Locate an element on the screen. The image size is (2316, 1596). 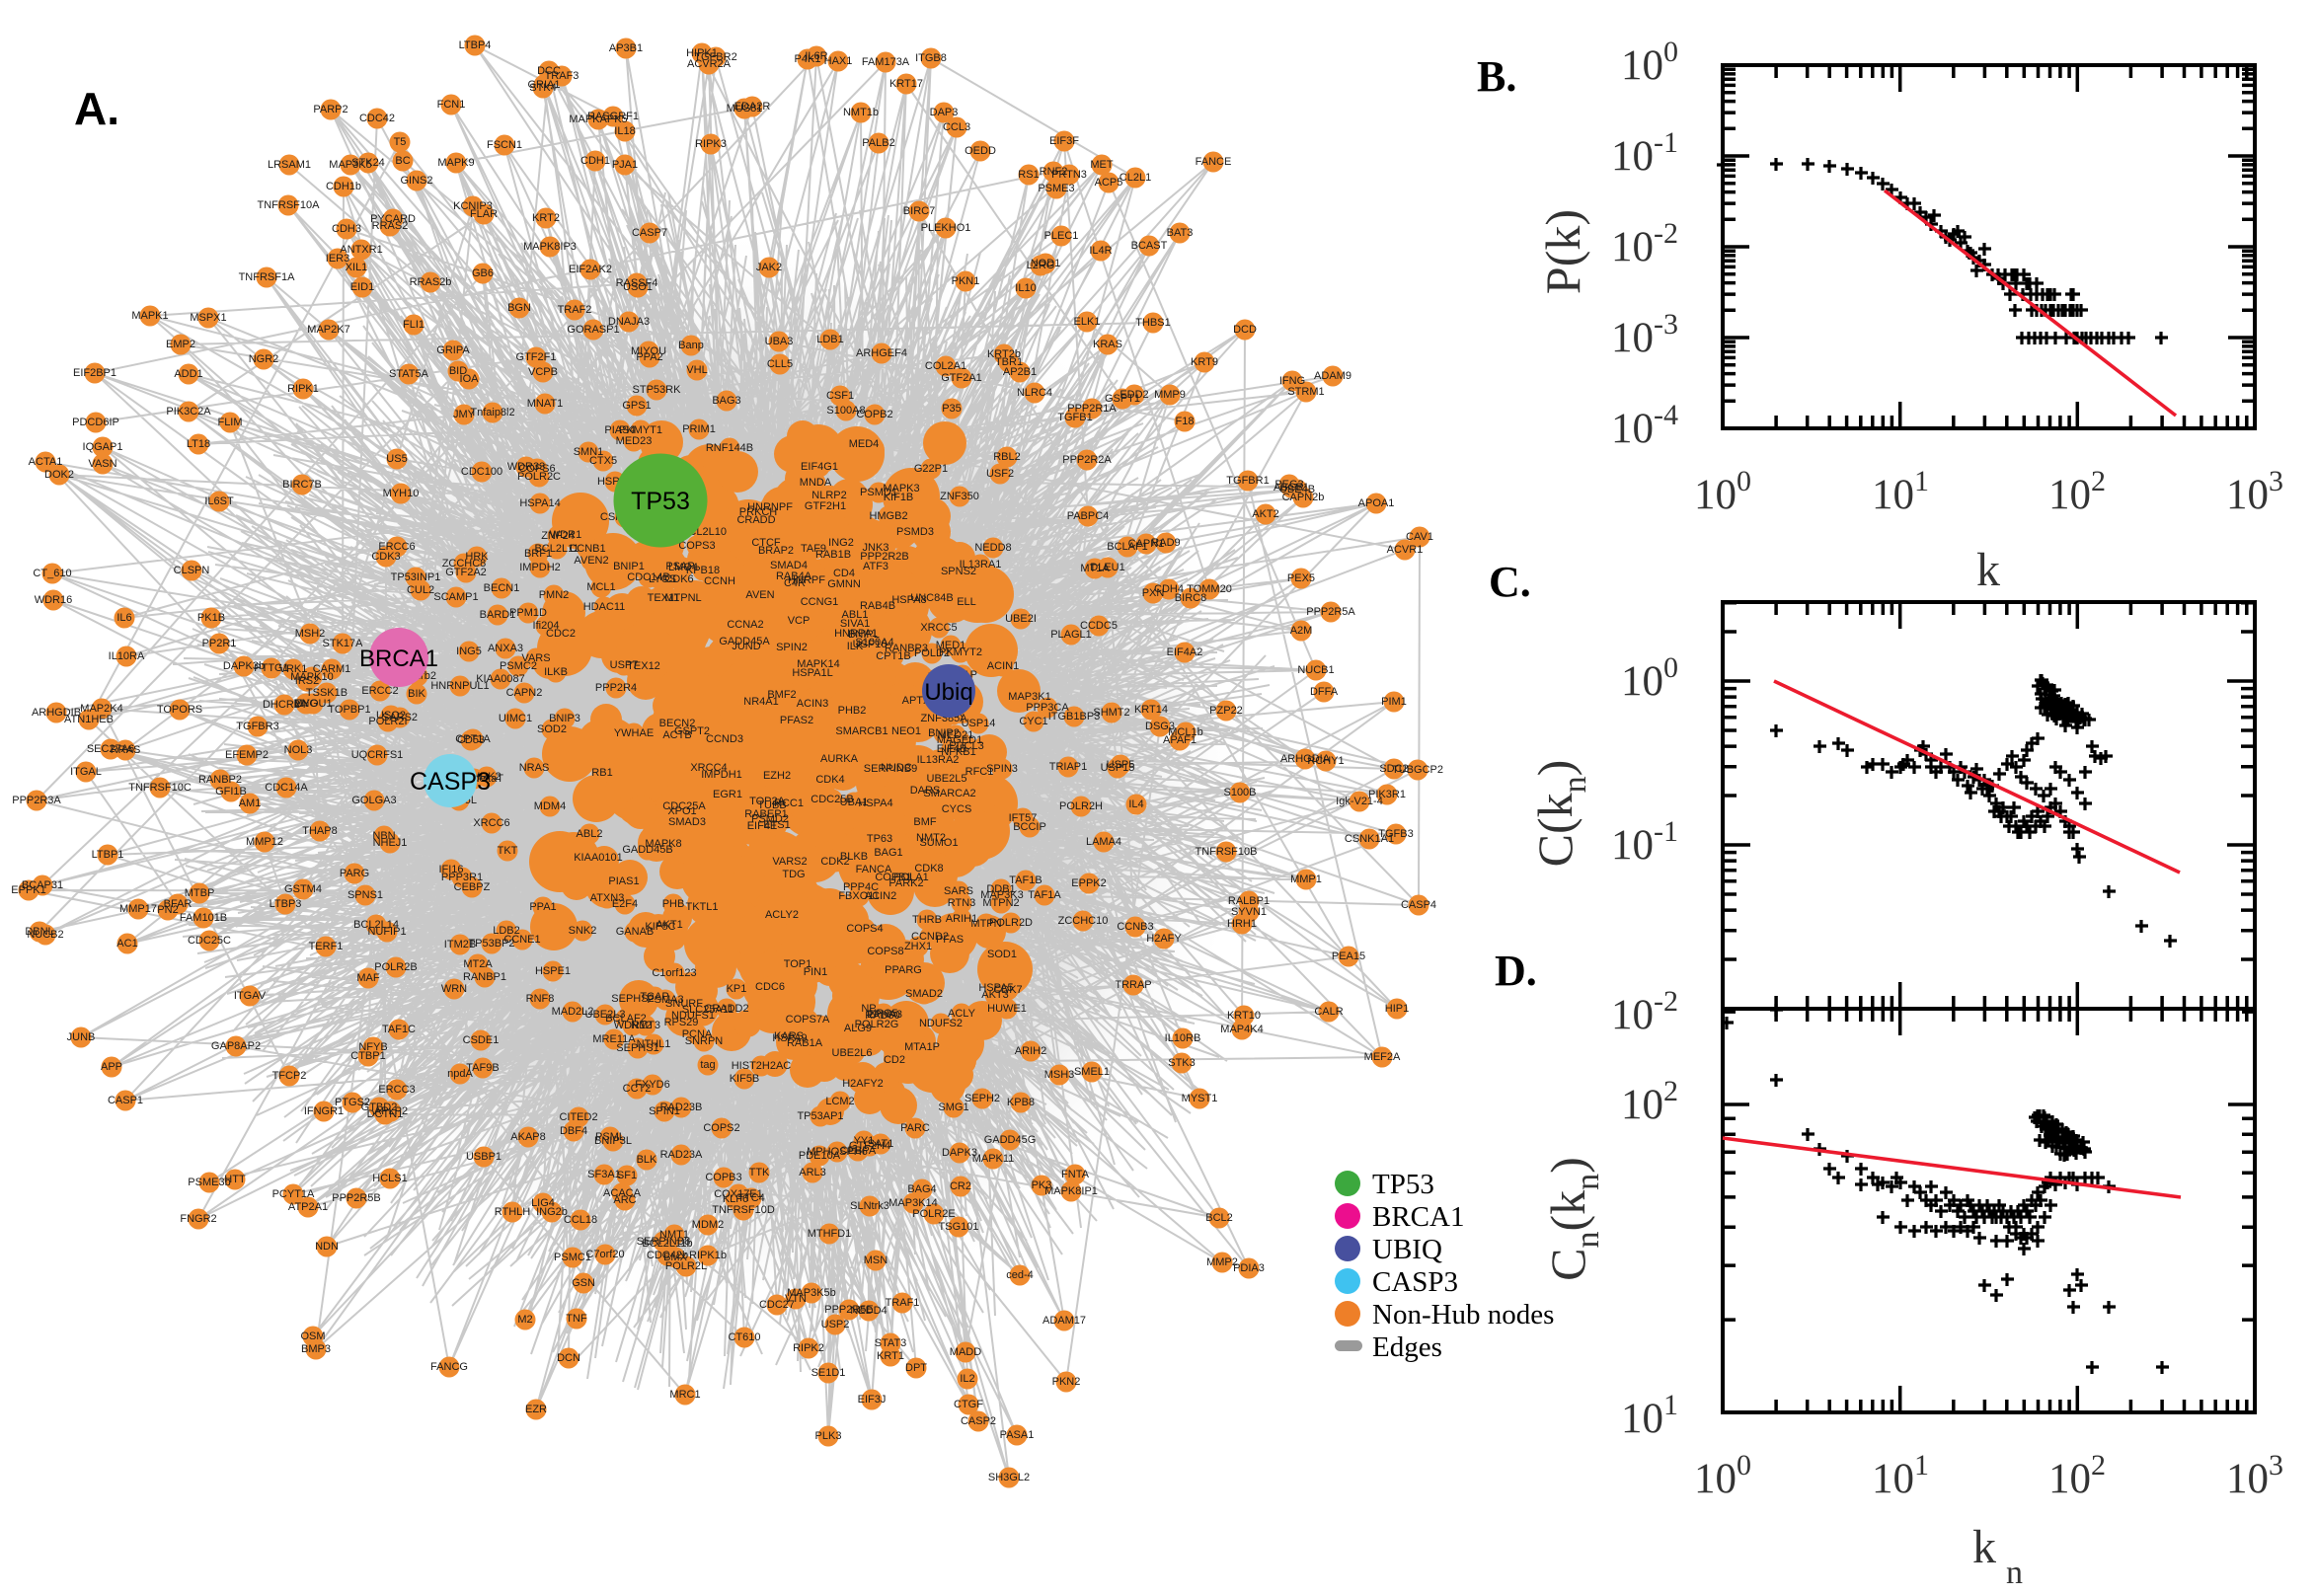
svg-text: FNTA is located at coordinates (1075, 1174).